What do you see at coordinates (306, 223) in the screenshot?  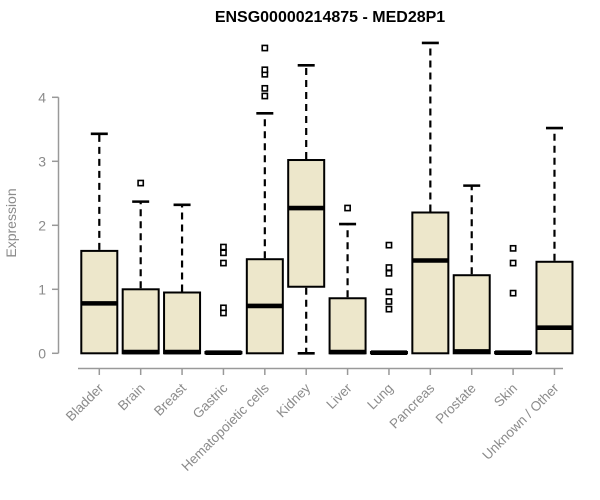 I see `box-kidney` at bounding box center [306, 223].